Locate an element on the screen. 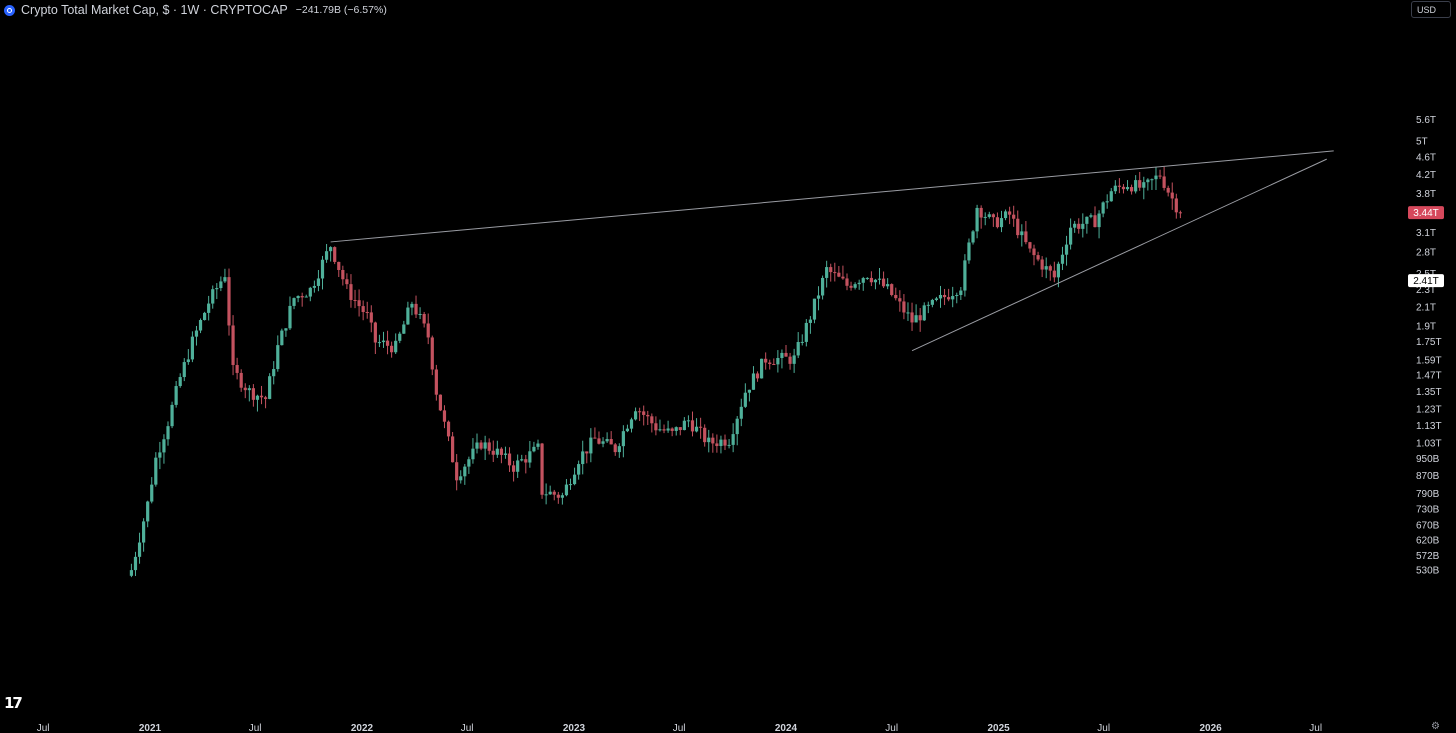  price-tick-label: 2.3T is located at coordinates (1426, 290).